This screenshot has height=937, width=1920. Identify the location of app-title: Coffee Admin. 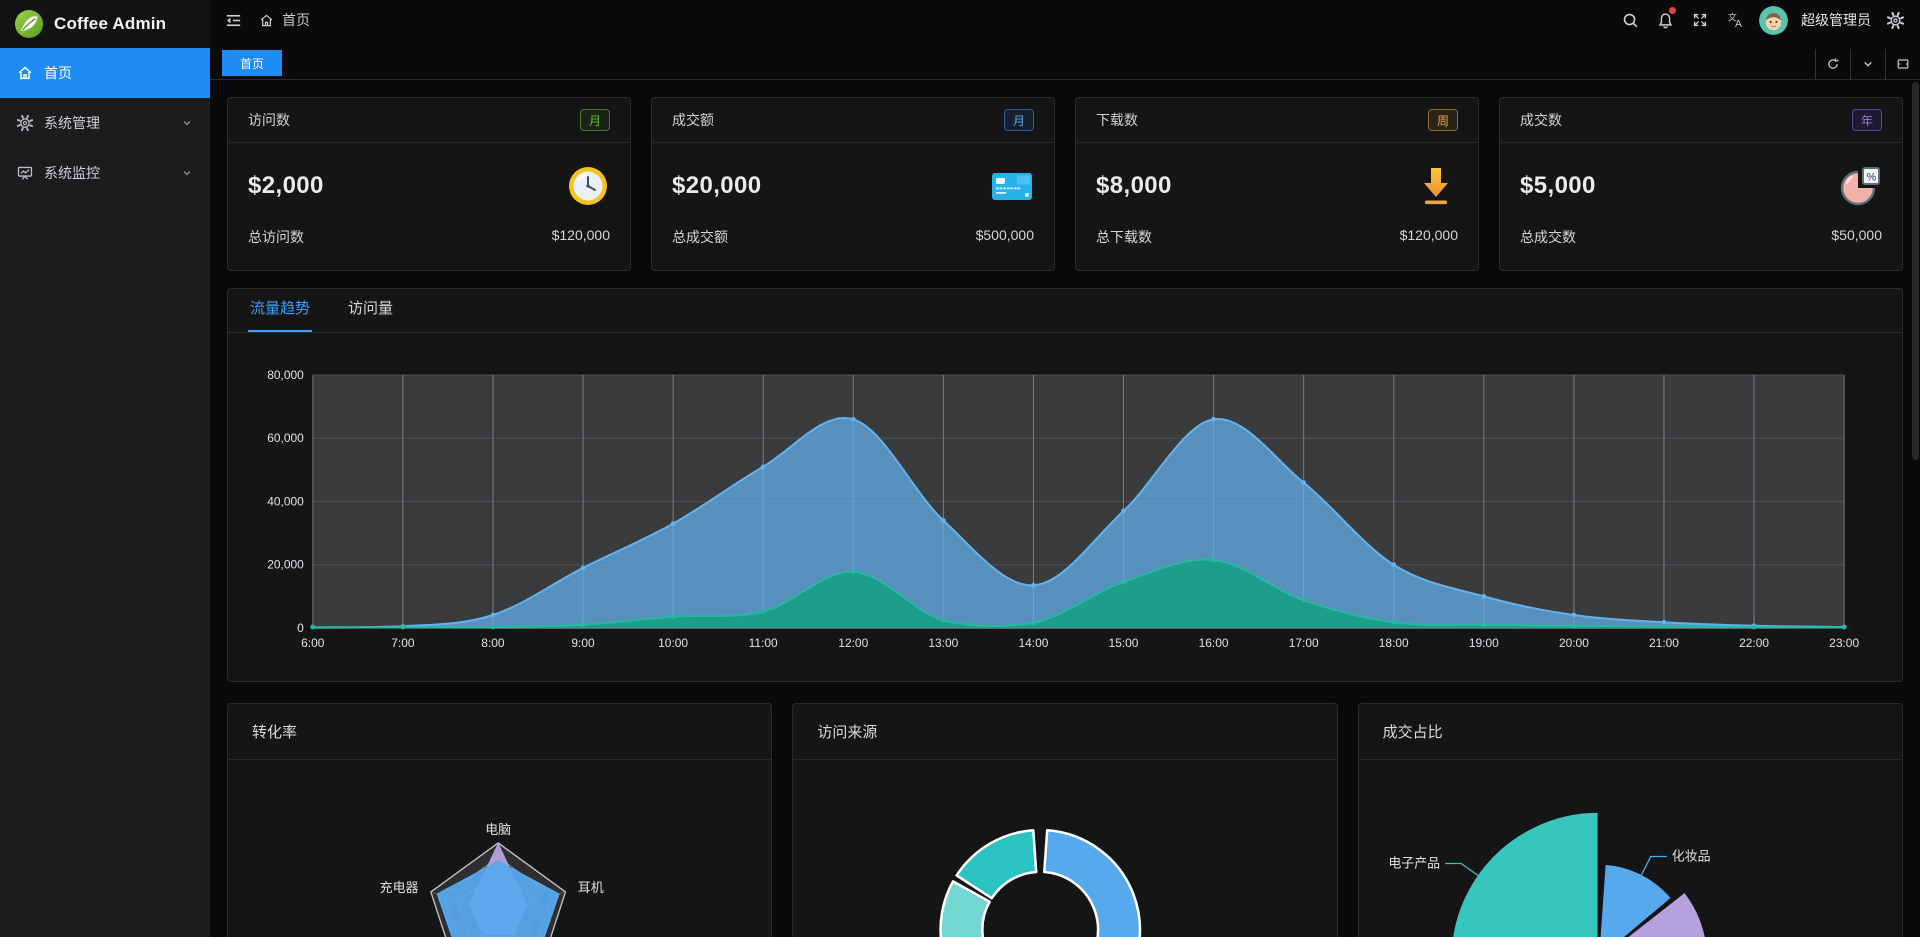
(110, 23).